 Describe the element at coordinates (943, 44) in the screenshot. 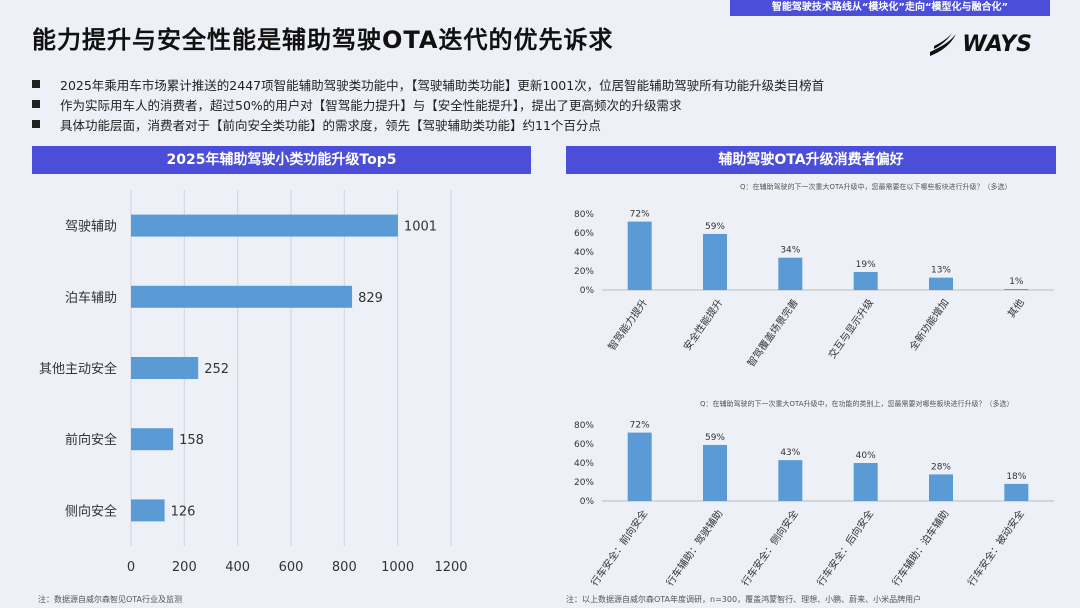

I see `ways-logo-icon` at that location.